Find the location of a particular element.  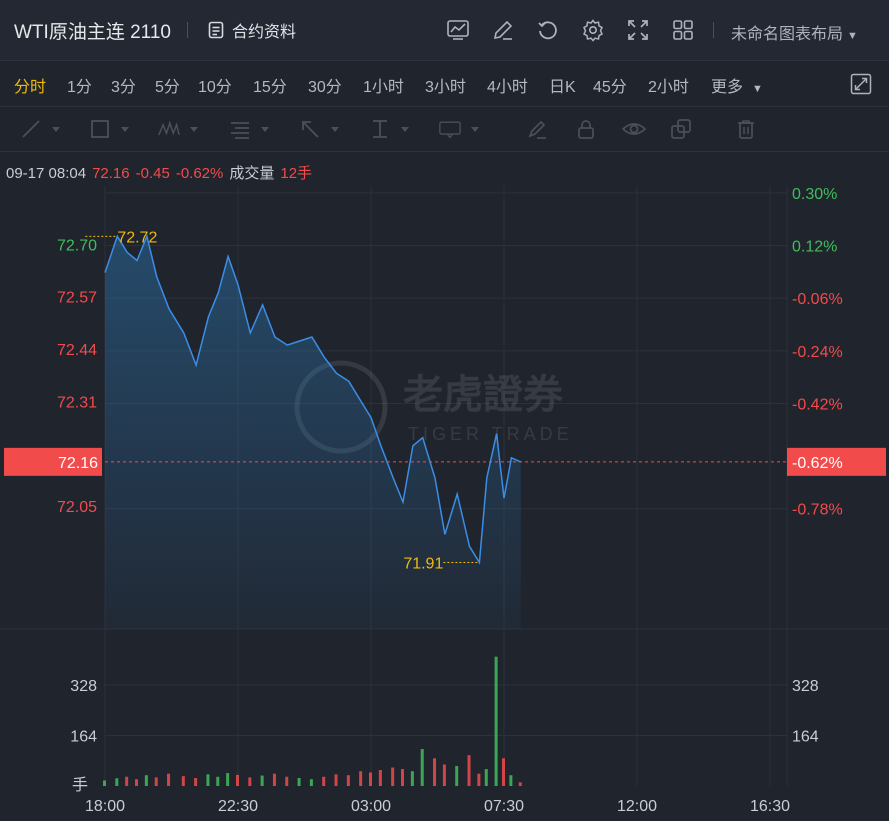

info-volume-label: 成交量 is located at coordinates (252, 173).